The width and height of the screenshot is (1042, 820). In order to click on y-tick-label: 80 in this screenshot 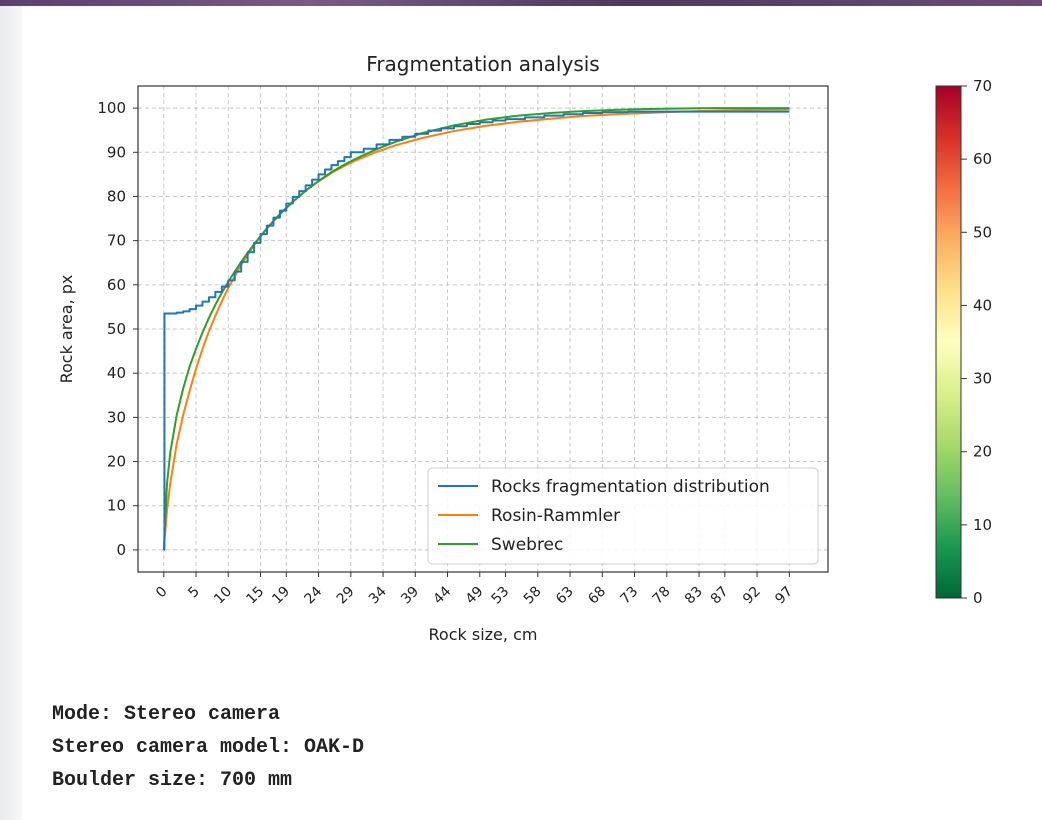, I will do `click(116, 196)`.